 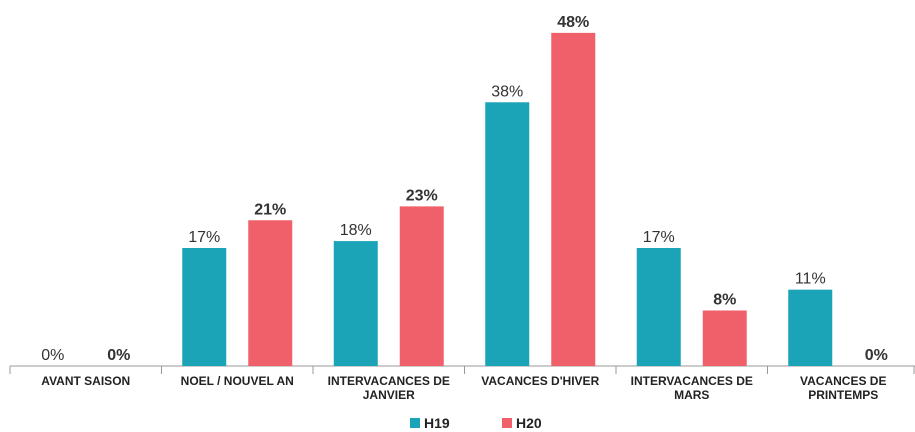 I want to click on data-label: 23%, so click(x=422, y=195).